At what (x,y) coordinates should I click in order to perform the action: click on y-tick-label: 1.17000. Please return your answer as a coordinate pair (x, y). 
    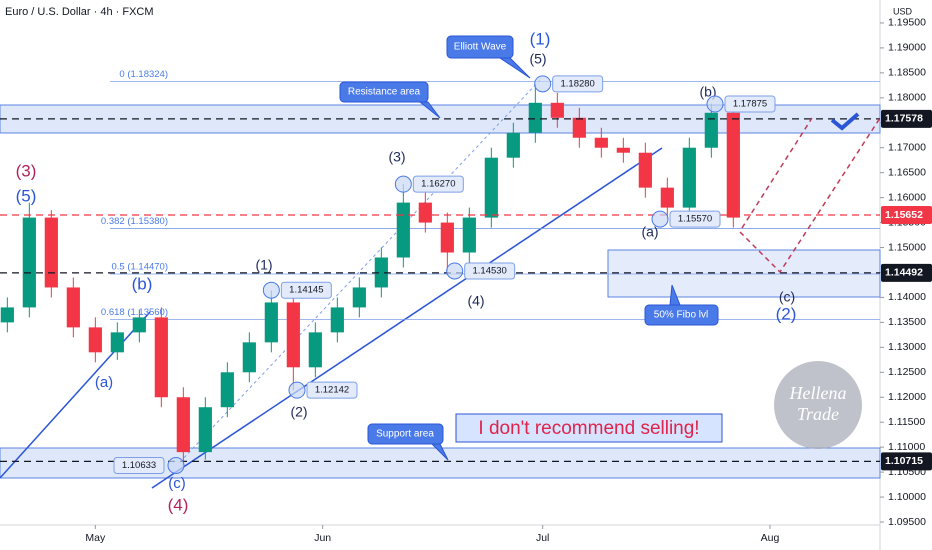
    Looking at the image, I should click on (907, 147).